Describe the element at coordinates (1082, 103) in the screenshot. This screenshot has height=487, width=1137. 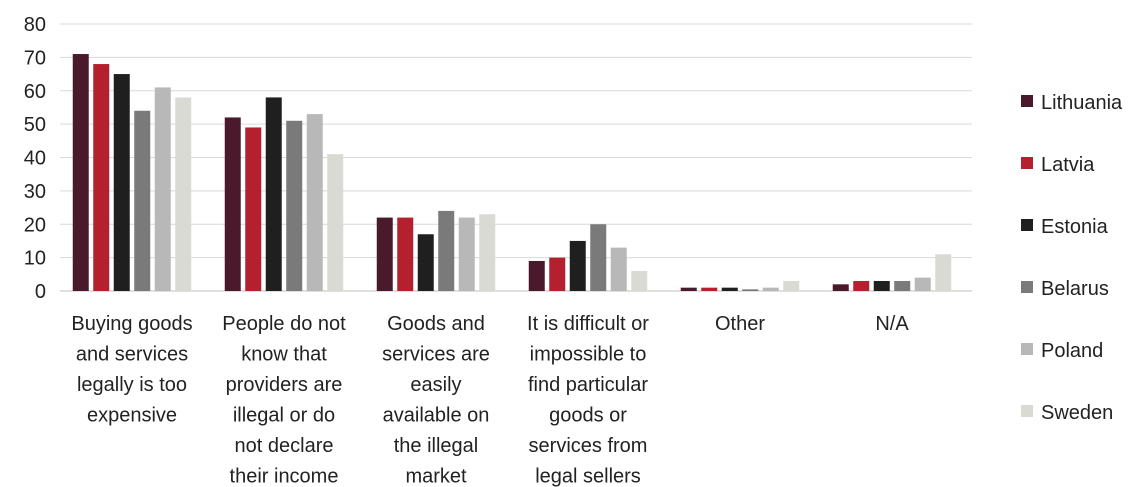
I see `legend-label-lithuania: Lithuania` at that location.